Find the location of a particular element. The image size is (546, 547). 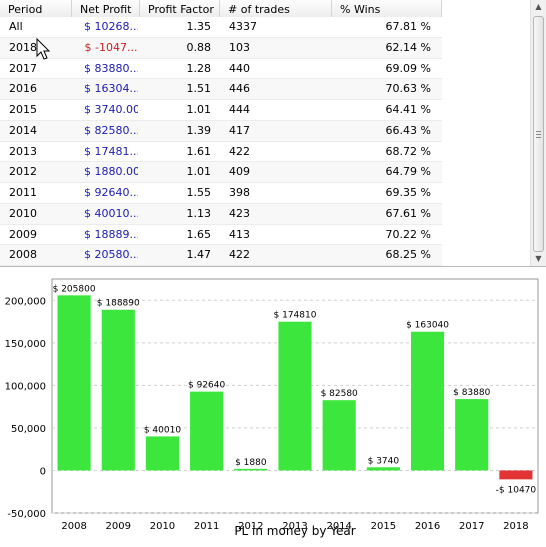

y-tick-label: 50,000 is located at coordinates (28, 429).